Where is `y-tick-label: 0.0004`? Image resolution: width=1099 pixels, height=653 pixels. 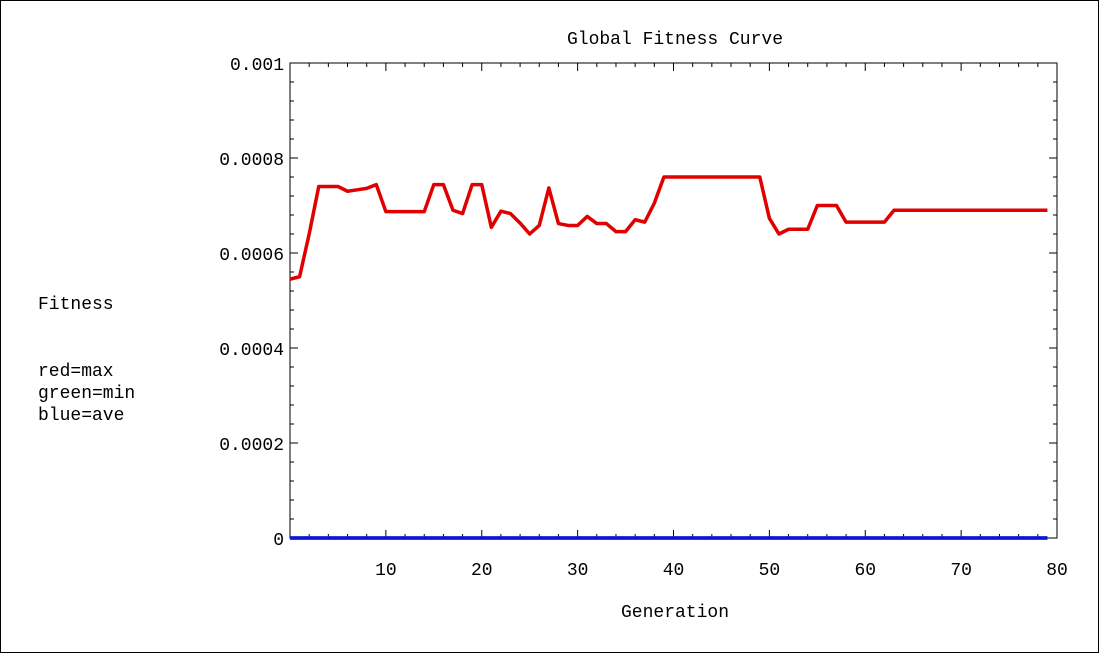
y-tick-label: 0.0004 is located at coordinates (251, 351).